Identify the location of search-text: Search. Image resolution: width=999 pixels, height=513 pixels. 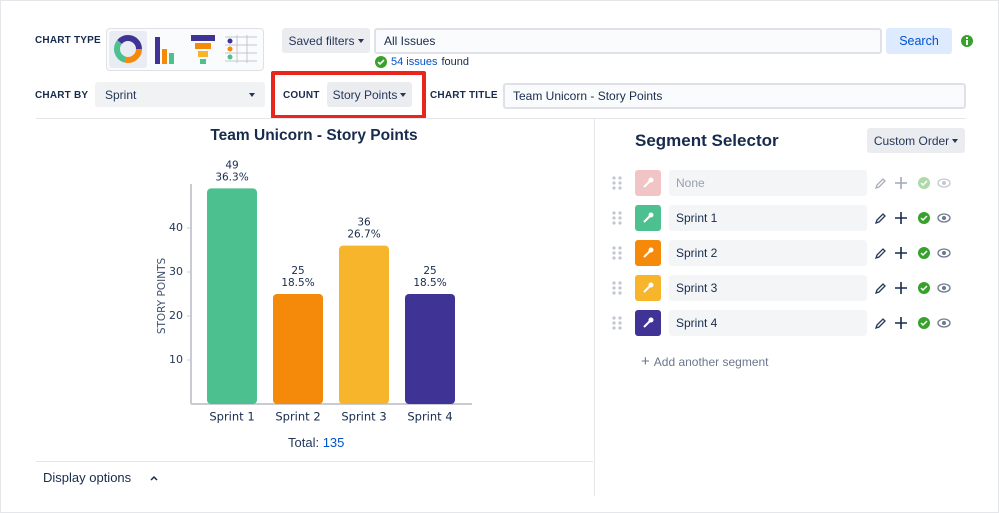
(919, 41).